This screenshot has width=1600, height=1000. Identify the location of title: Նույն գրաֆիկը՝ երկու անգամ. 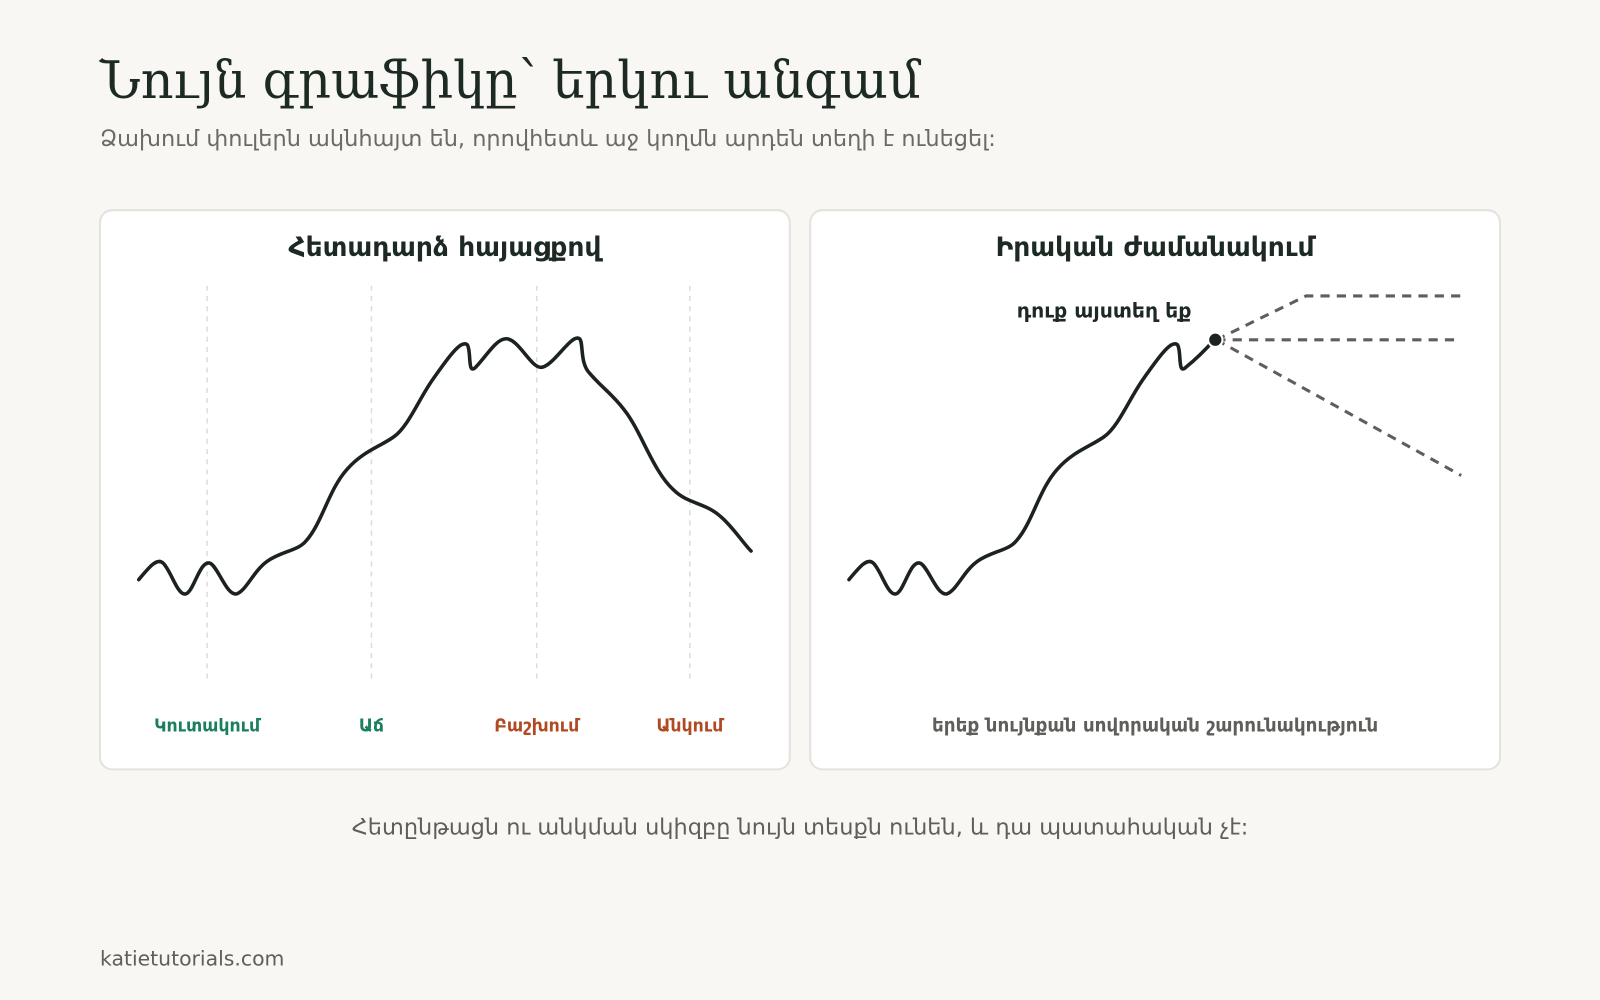
(510, 81).